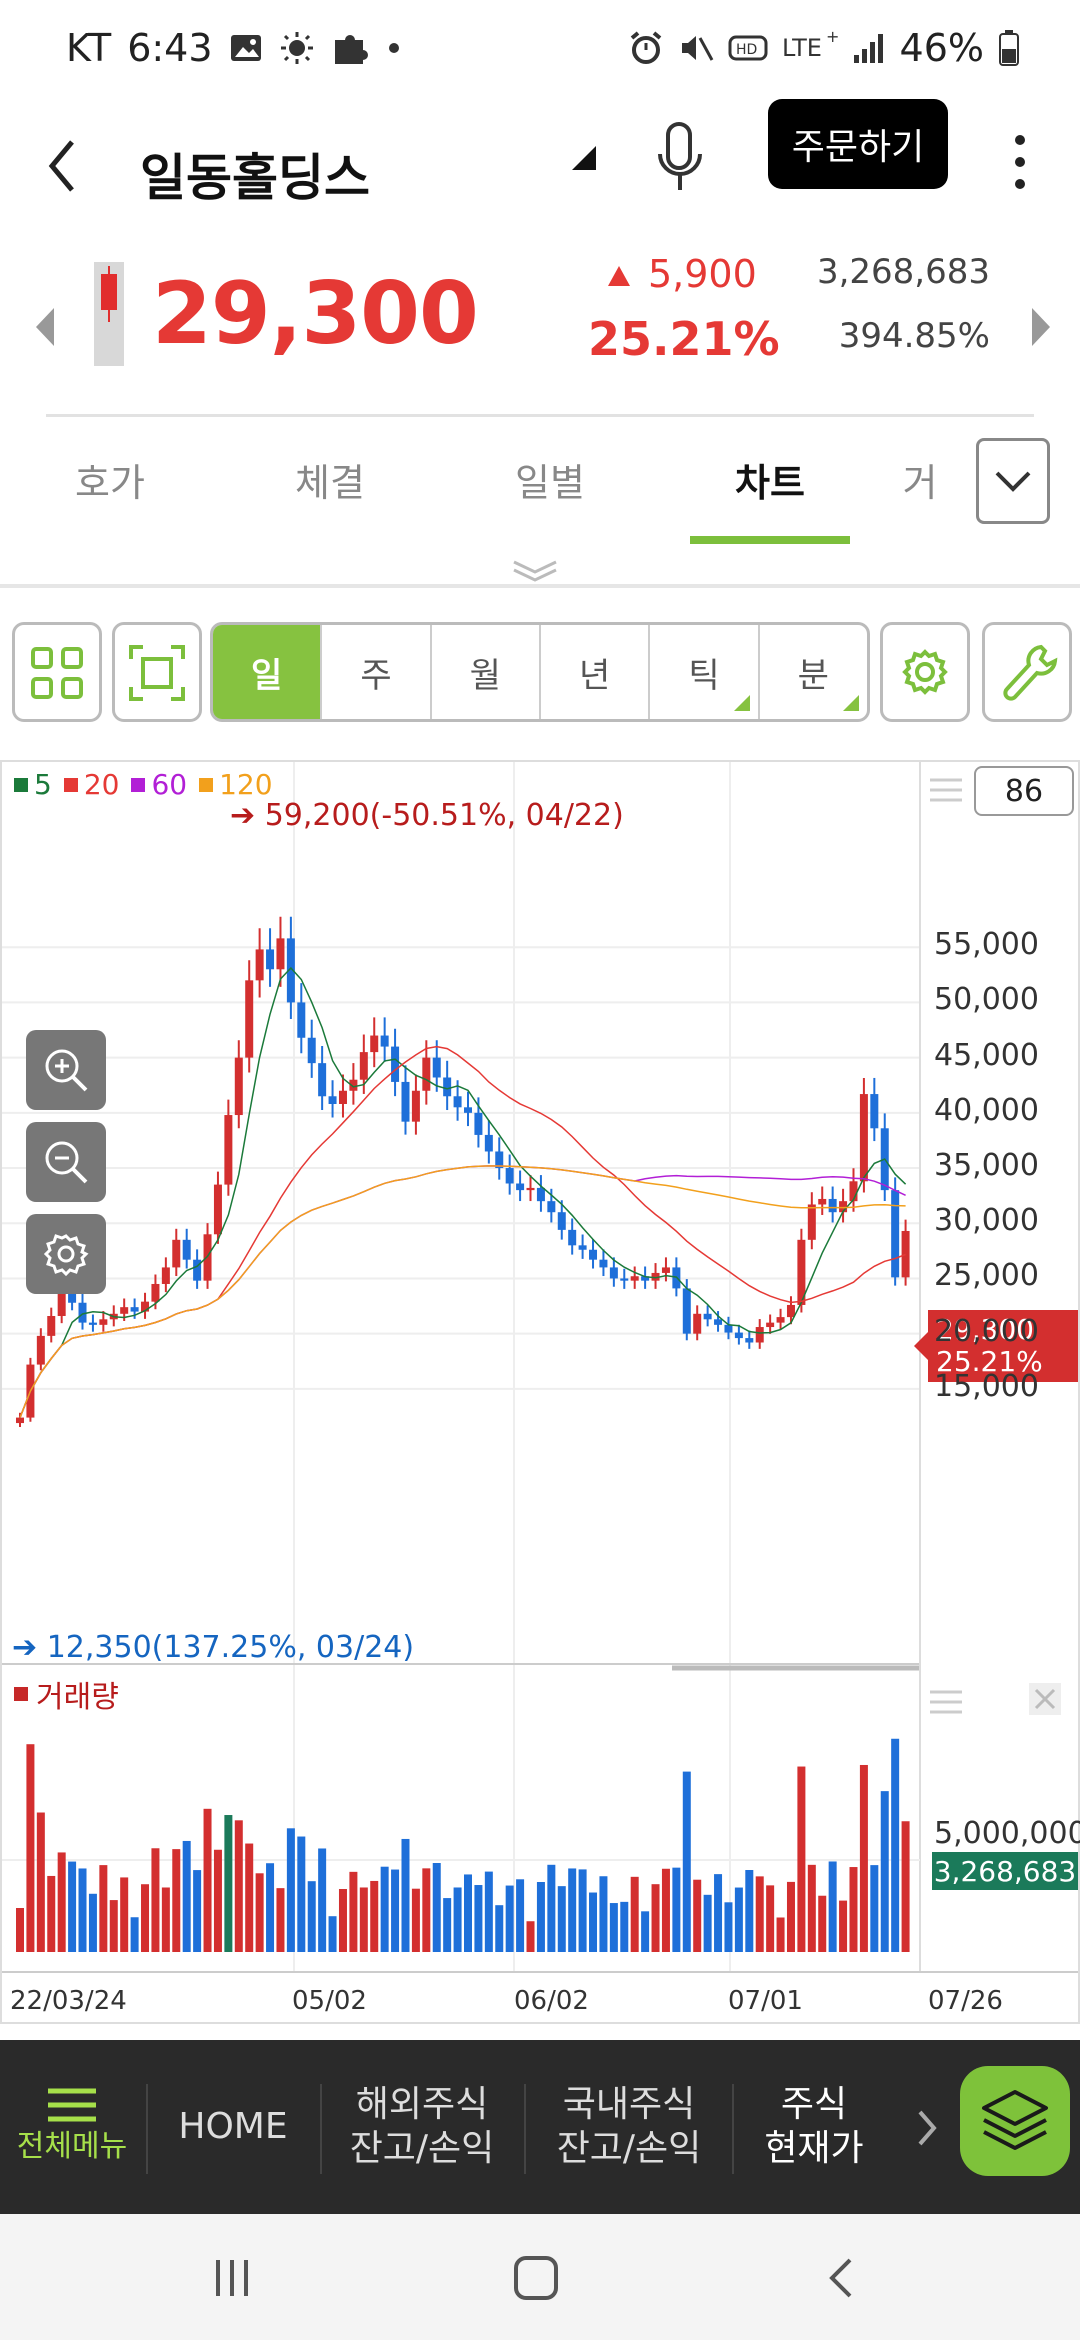 The width and height of the screenshot is (1080, 2340). Describe the element at coordinates (330, 483) in the screenshot. I see `tab-trades: 체결` at that location.